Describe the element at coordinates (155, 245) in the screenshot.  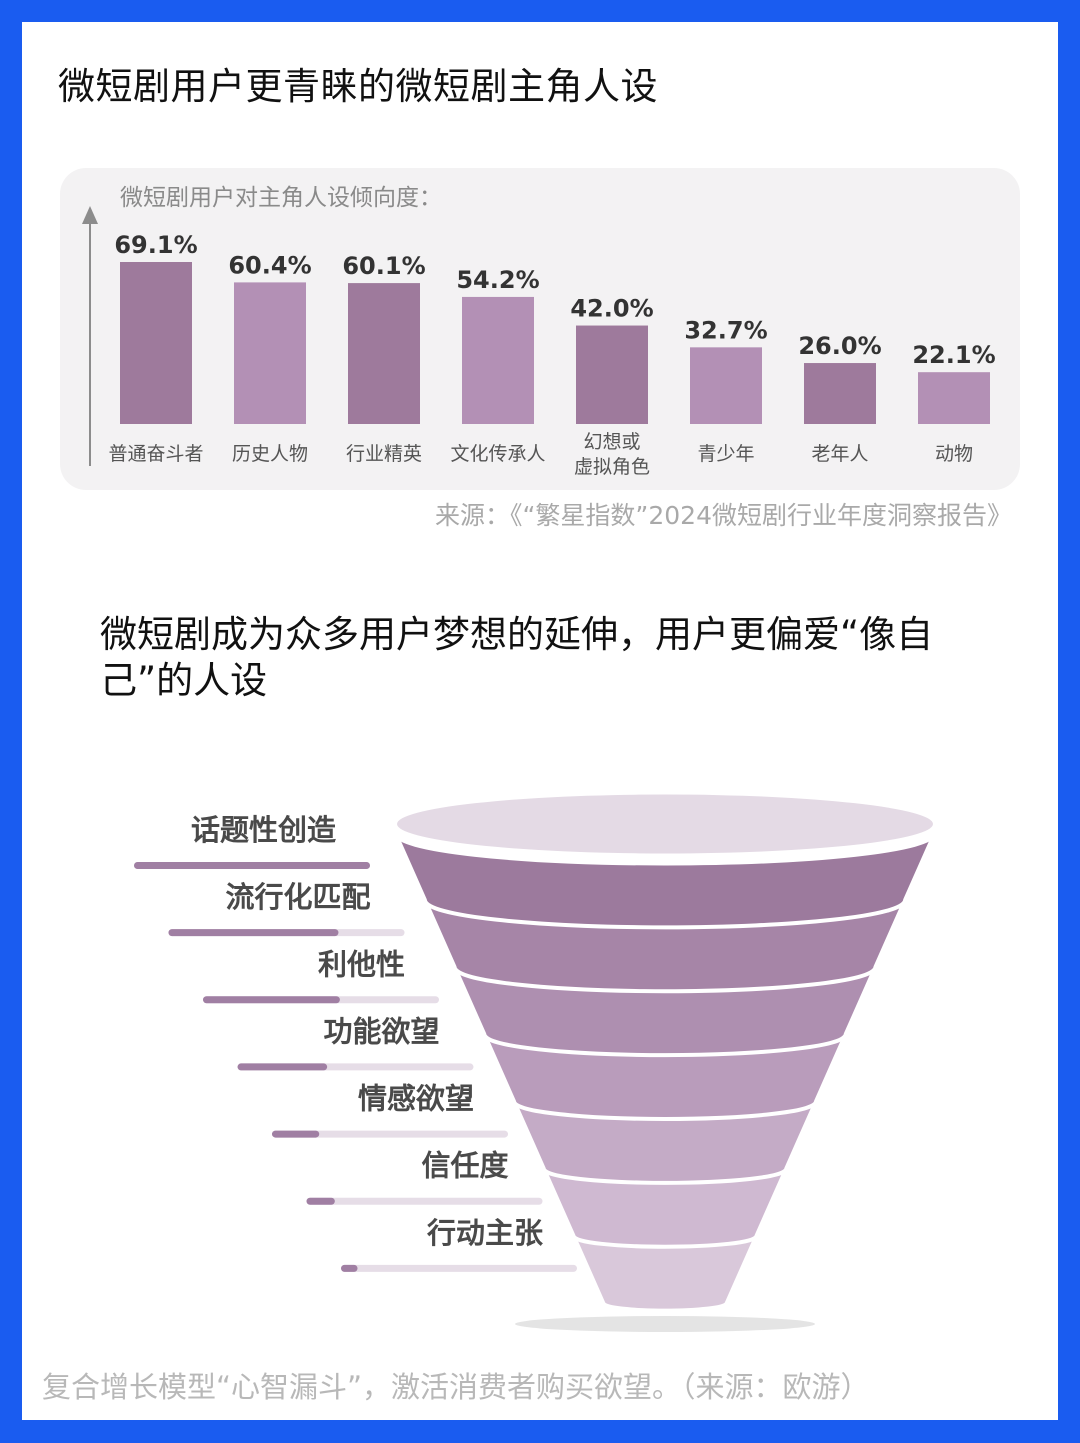
I see `bar-value-label: 69.1%` at that location.